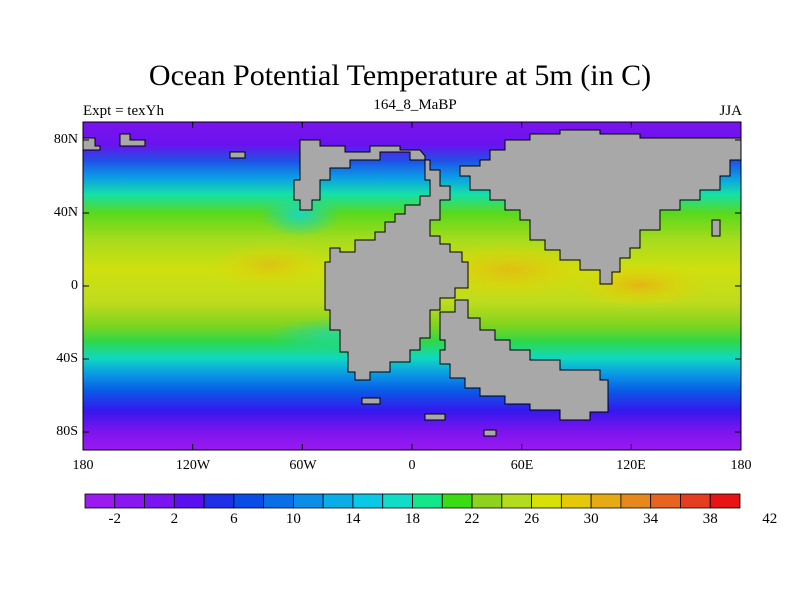 This screenshot has height=600, width=800. What do you see at coordinates (353, 519) in the screenshot?
I see `colorbar-label: 14` at bounding box center [353, 519].